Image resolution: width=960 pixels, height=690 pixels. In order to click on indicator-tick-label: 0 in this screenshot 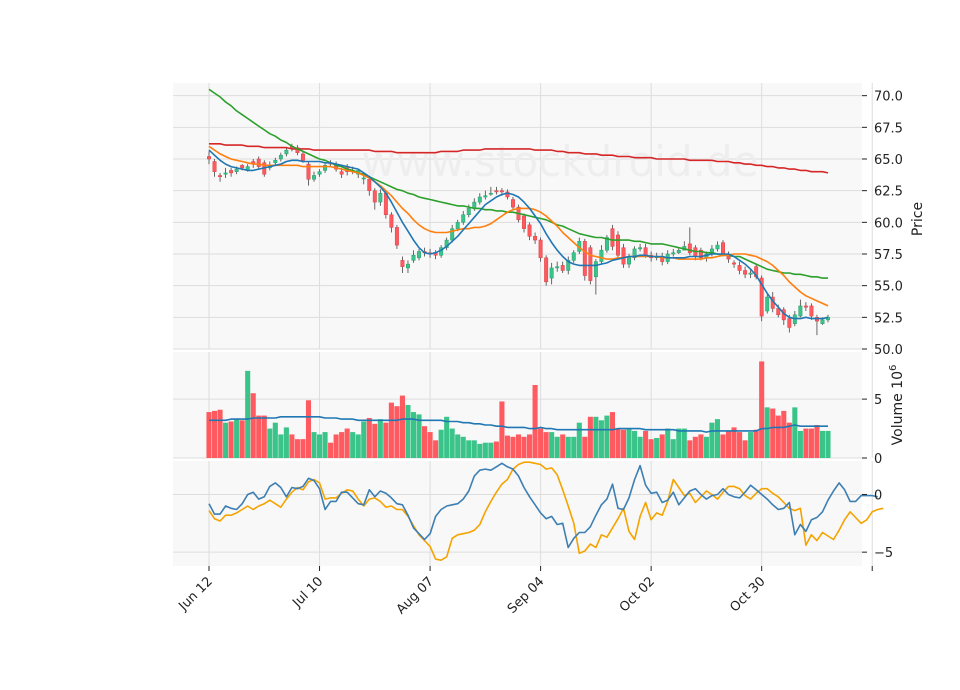, I will do `click(878, 495)`.